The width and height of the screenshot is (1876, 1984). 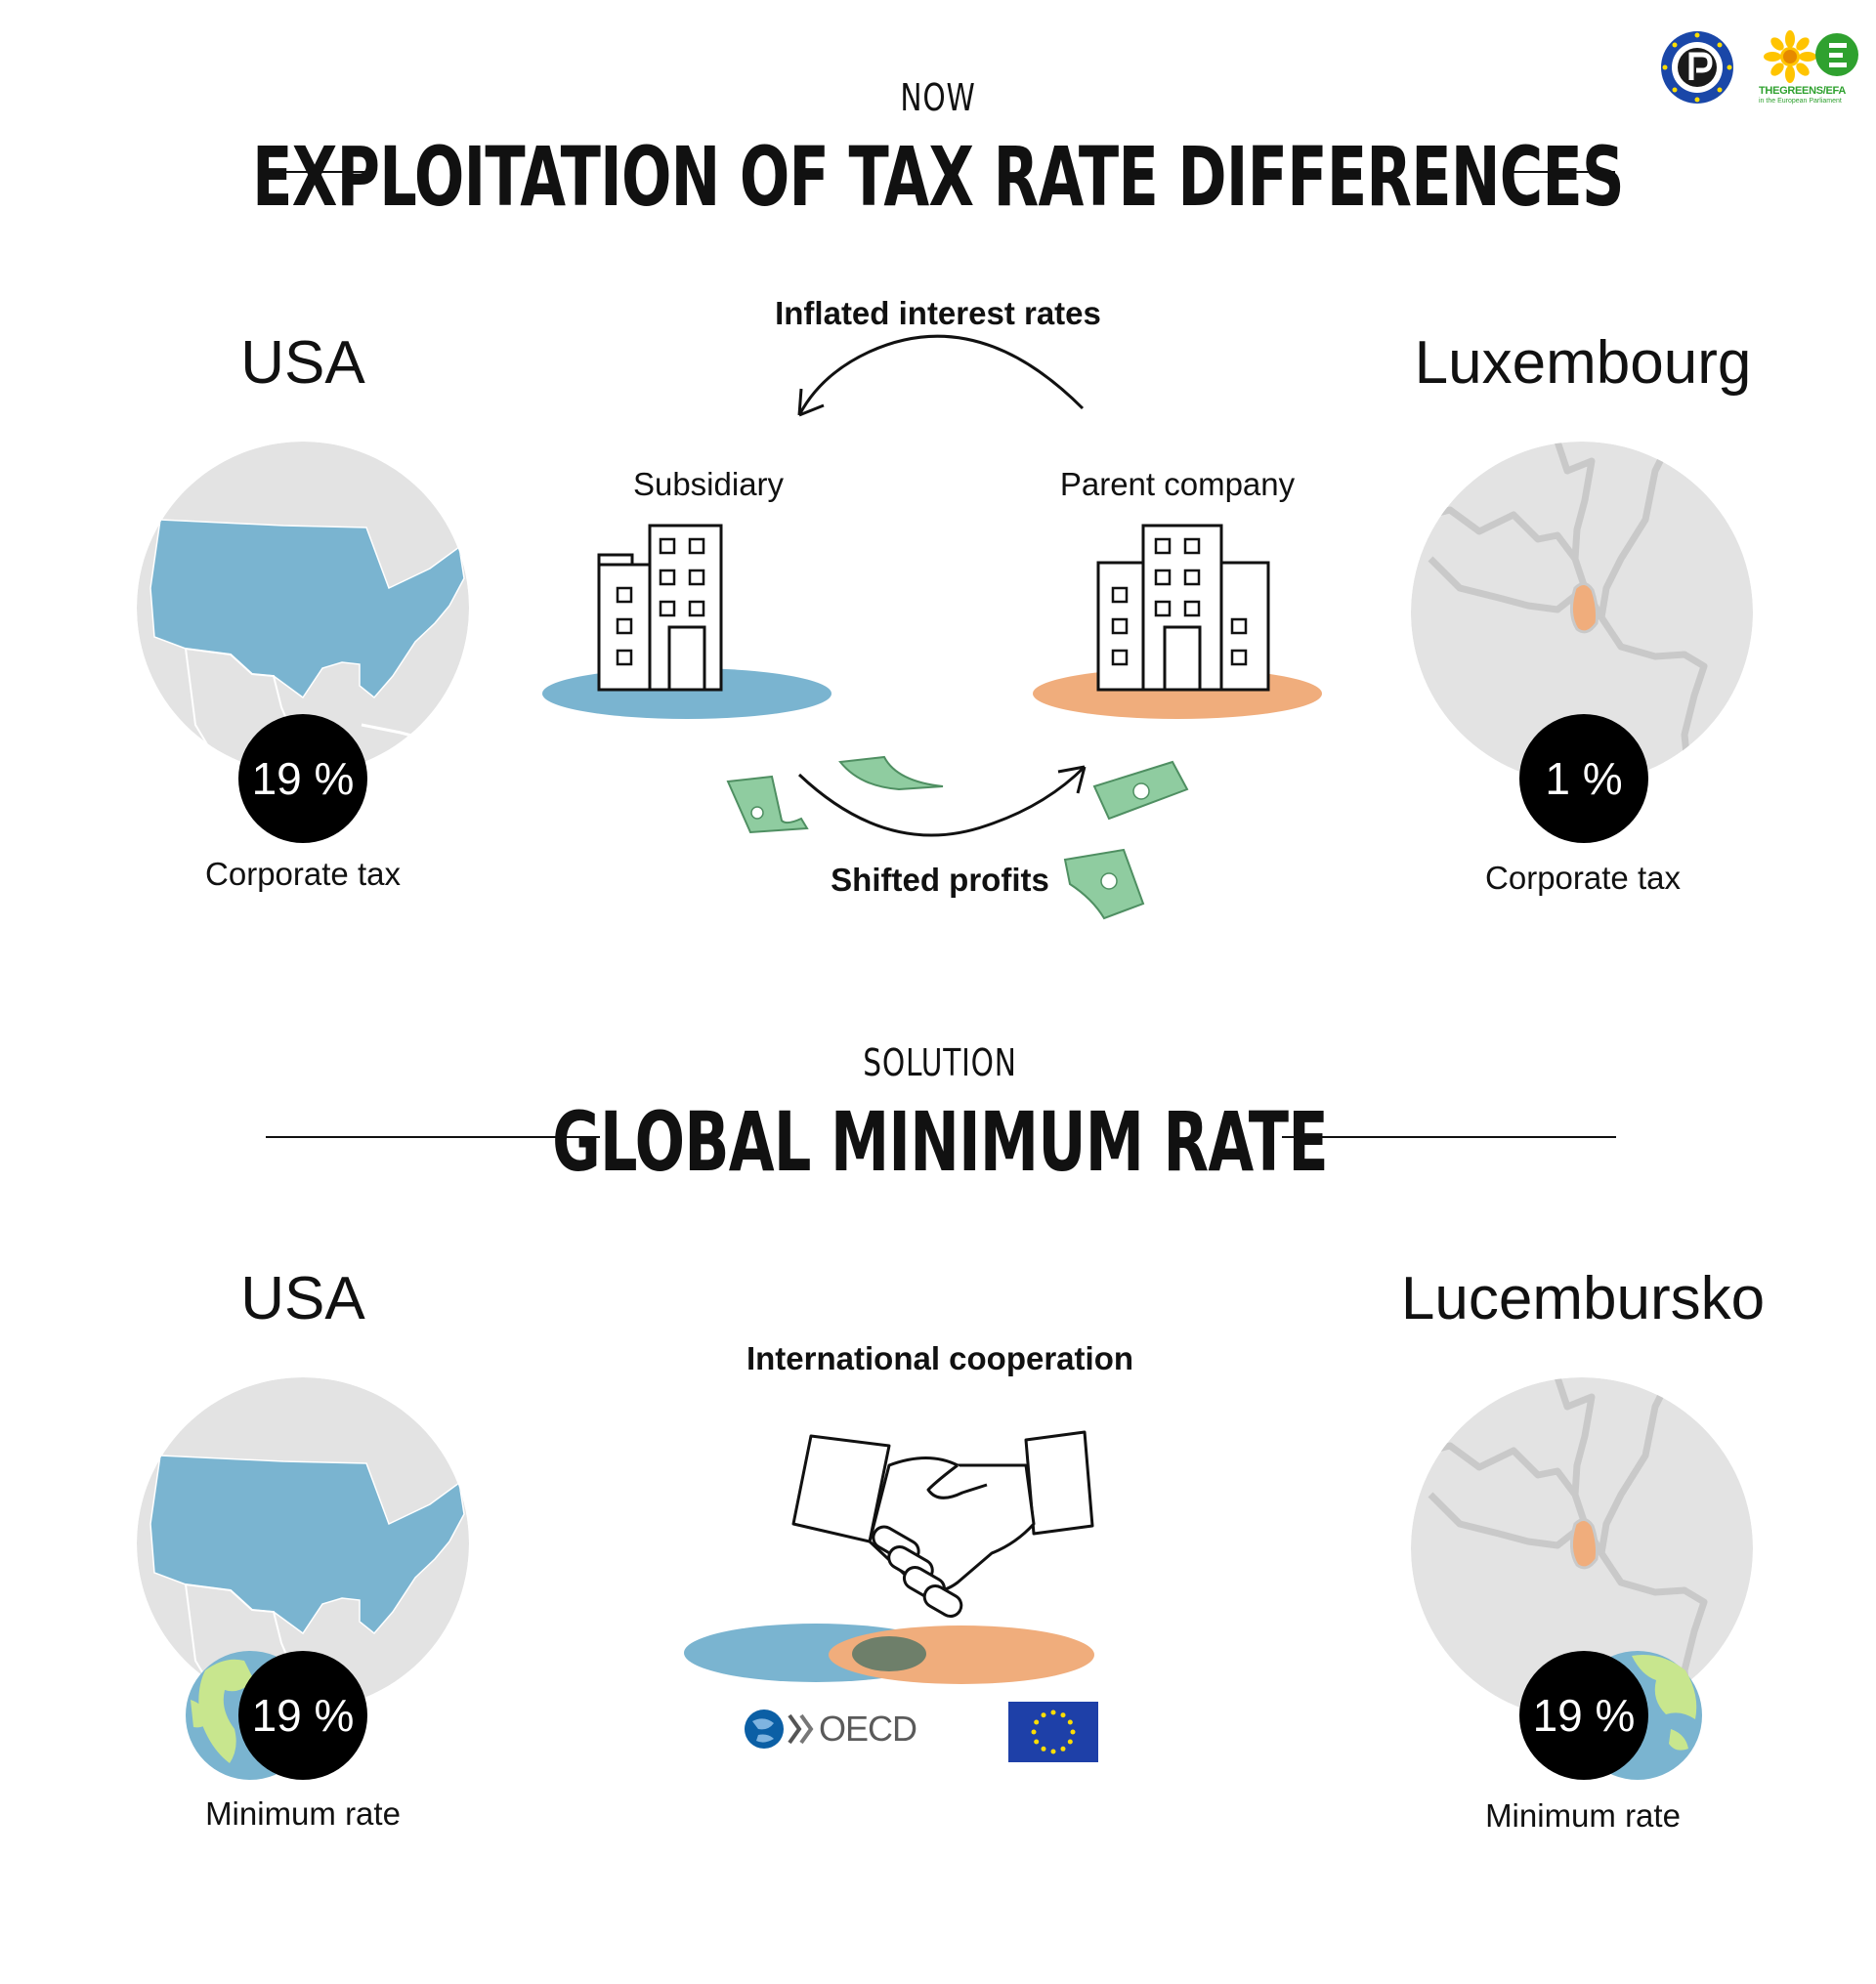 What do you see at coordinates (303, 874) in the screenshot?
I see `now-usa-rate-label: Corporate tax` at bounding box center [303, 874].